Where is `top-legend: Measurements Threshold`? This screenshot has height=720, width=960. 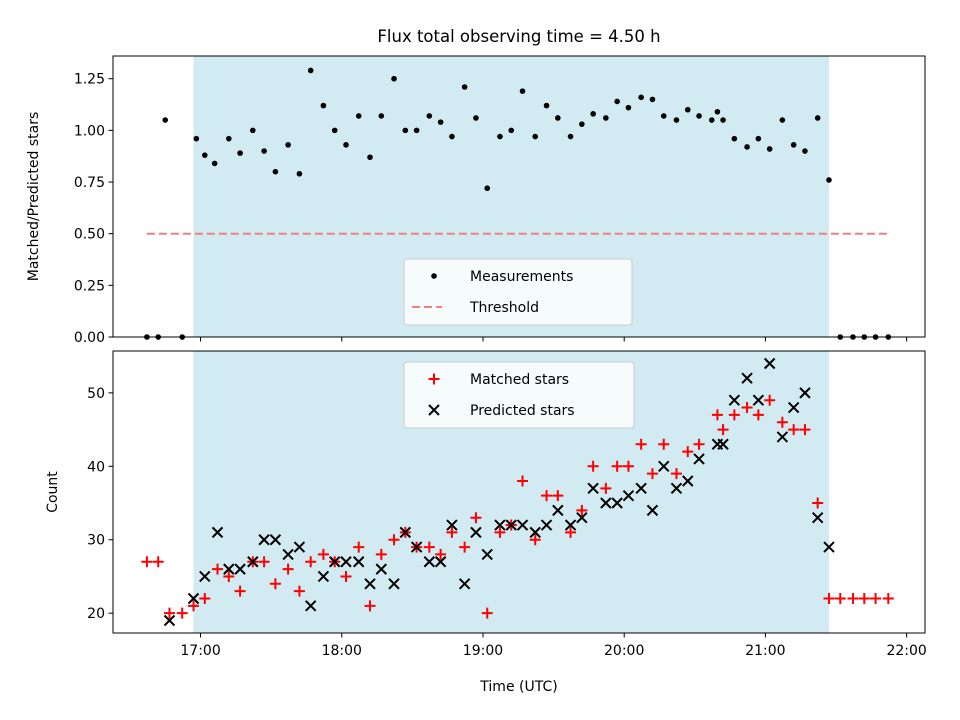
top-legend: Measurements Threshold is located at coordinates (518, 292).